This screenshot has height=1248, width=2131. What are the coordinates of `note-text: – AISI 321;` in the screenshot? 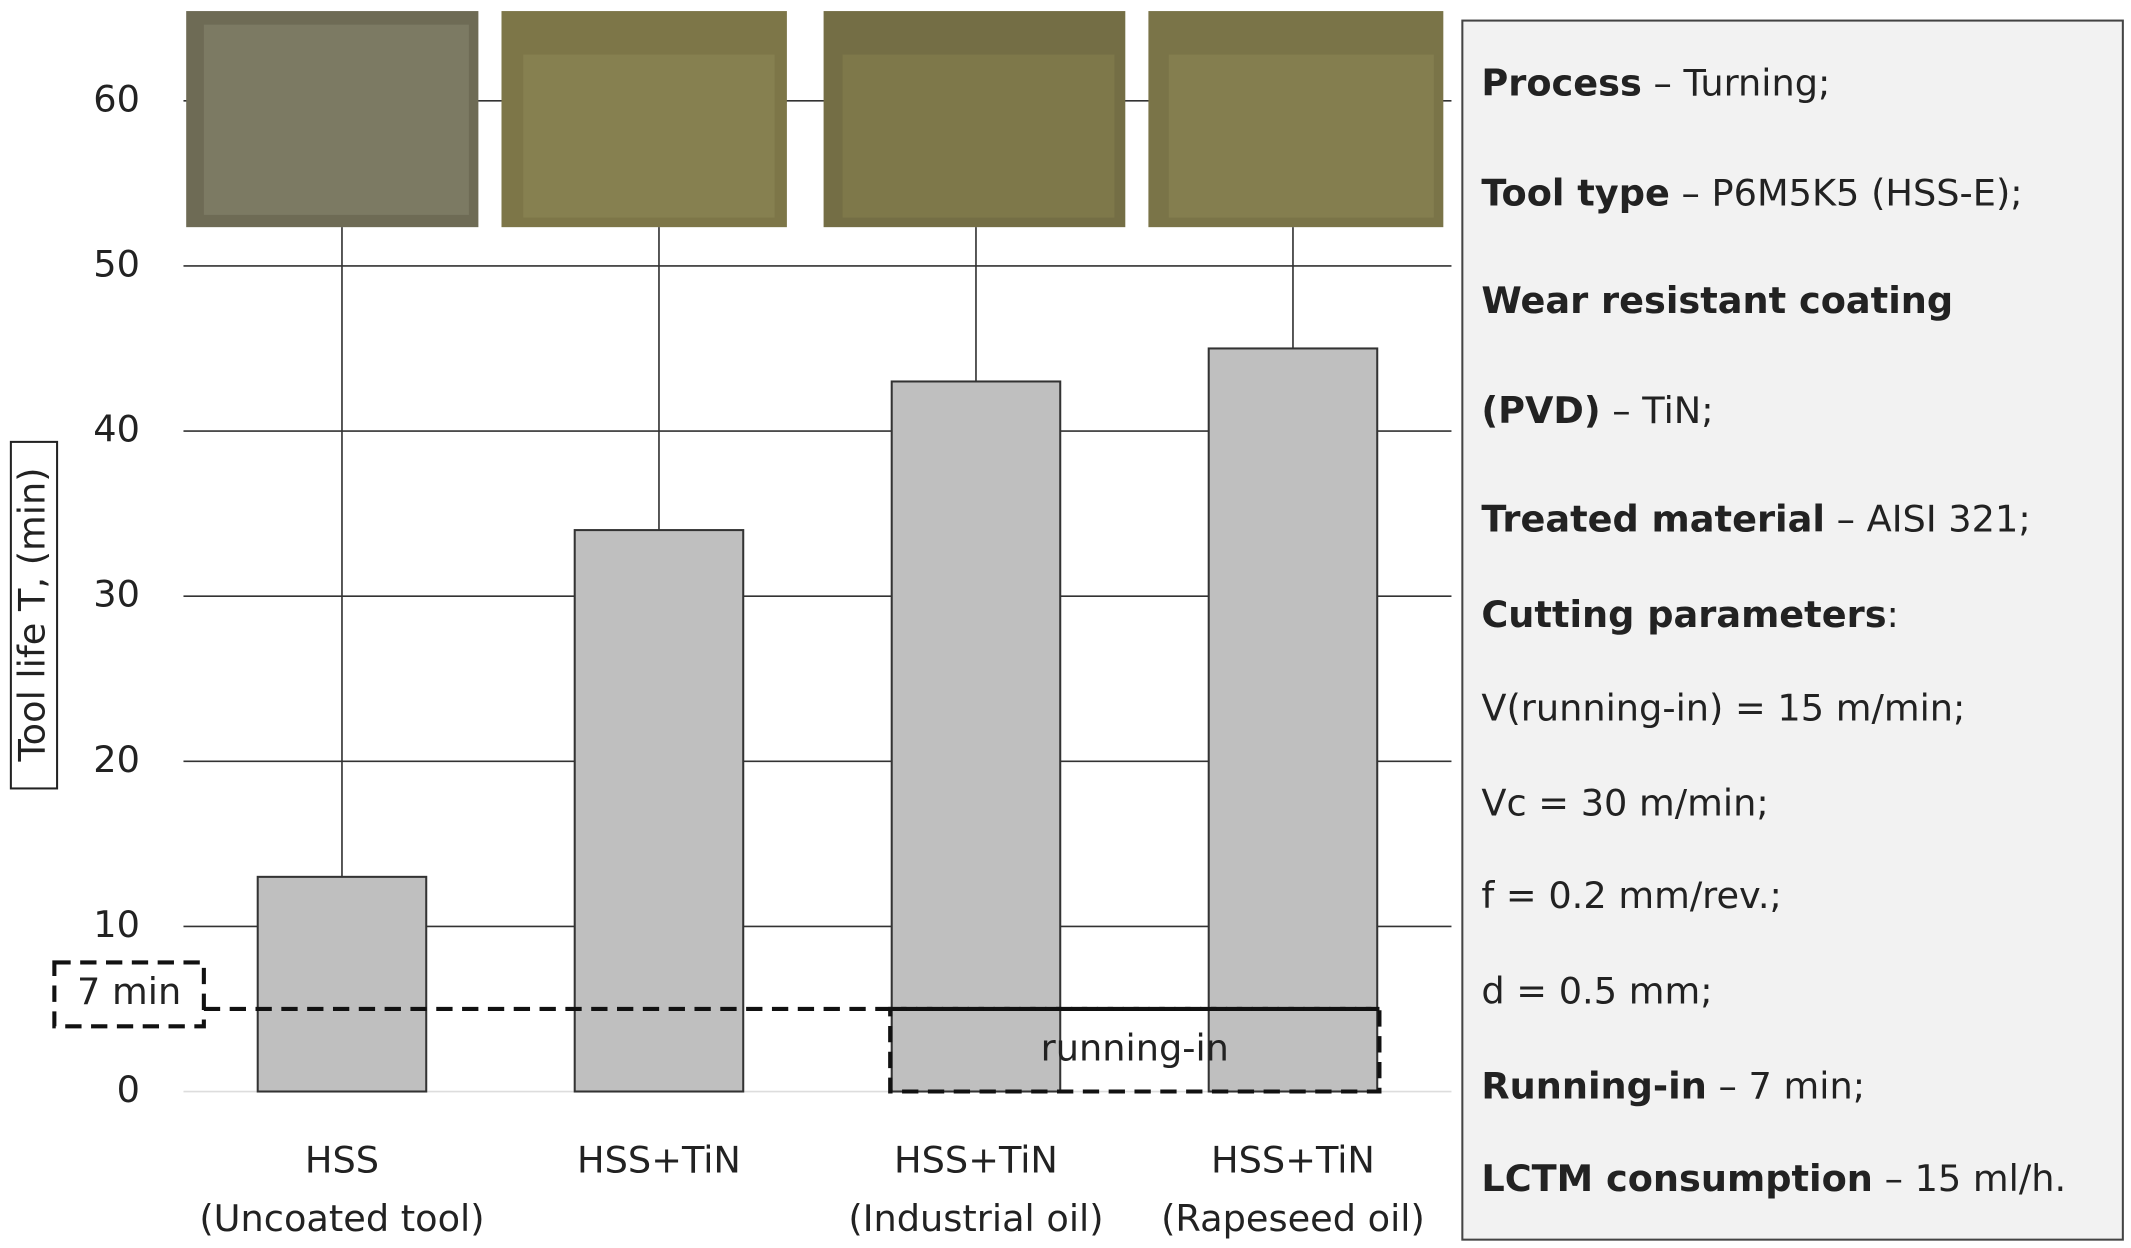 It's located at (1928, 518).